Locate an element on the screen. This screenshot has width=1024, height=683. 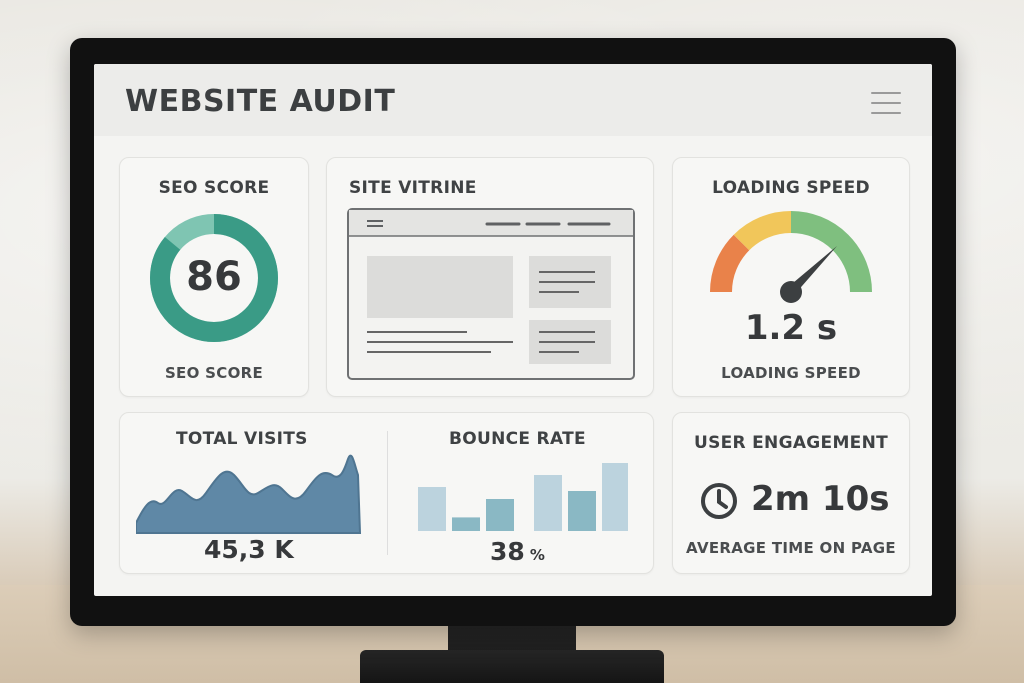
page-title: WEBSITE AUDIT is located at coordinates (260, 101).